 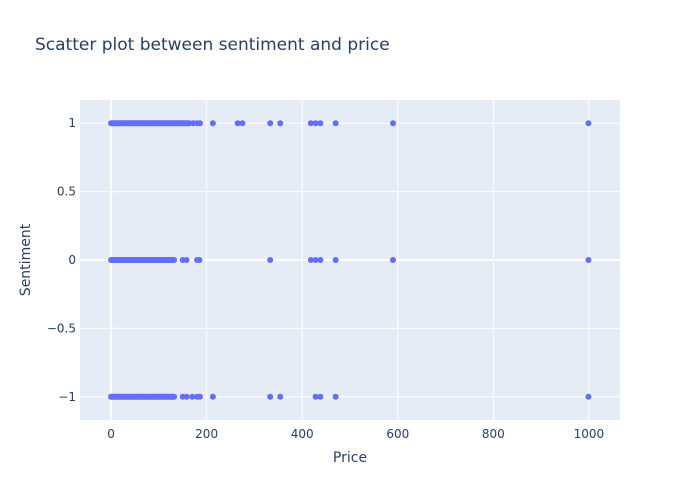 What do you see at coordinates (493, 434) in the screenshot?
I see `x-tick-label: 800` at bounding box center [493, 434].